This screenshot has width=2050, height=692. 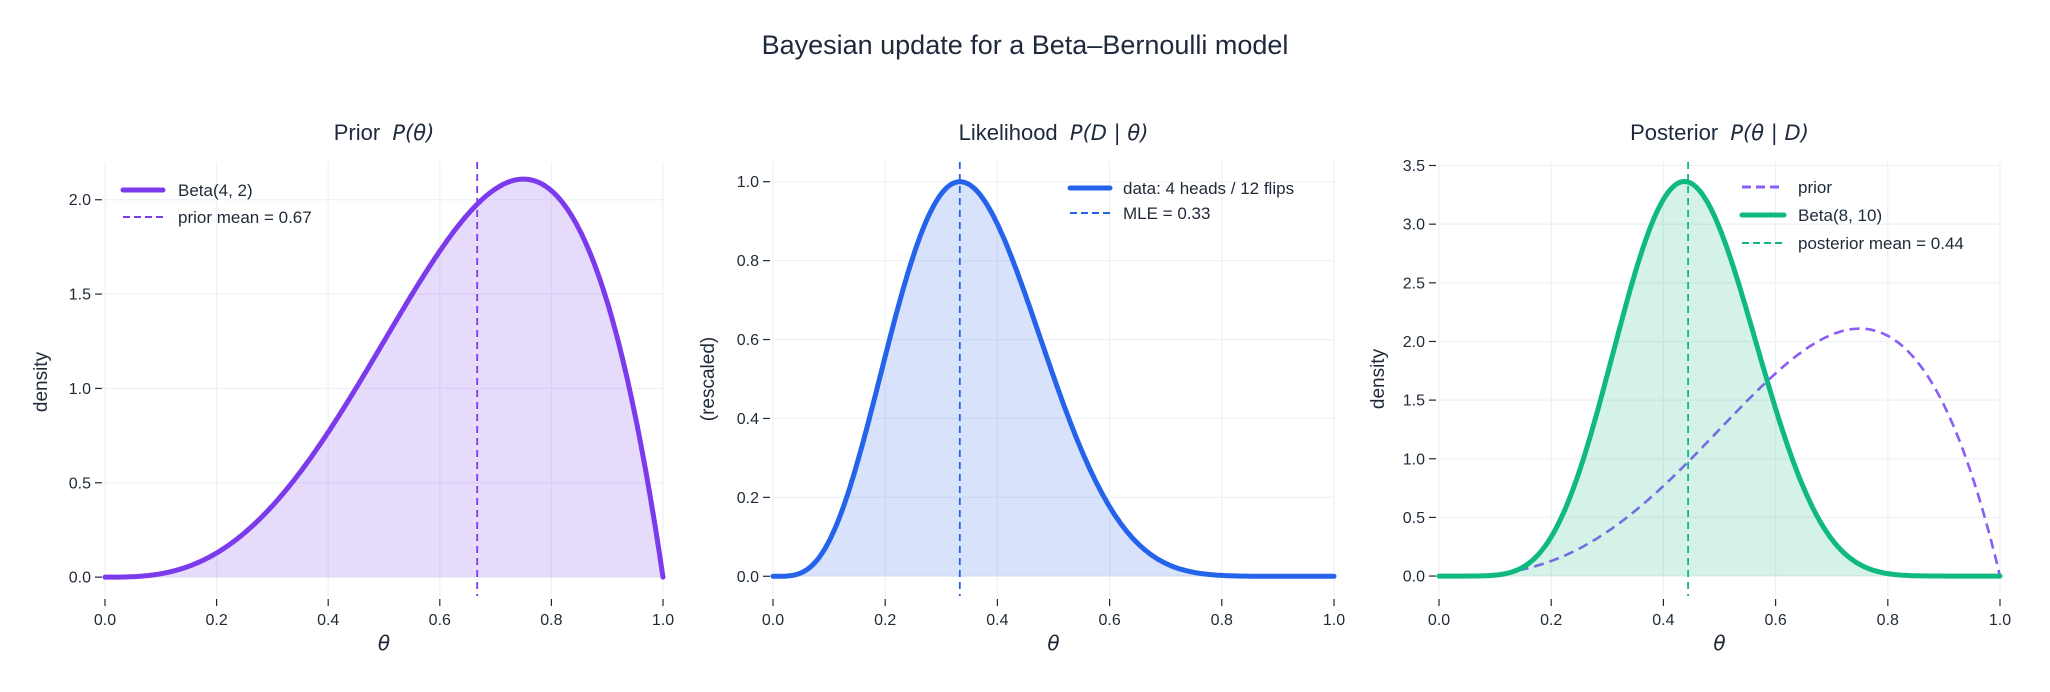 What do you see at coordinates (748, 261) in the screenshot?
I see `y-tick-label: 0.8` at bounding box center [748, 261].